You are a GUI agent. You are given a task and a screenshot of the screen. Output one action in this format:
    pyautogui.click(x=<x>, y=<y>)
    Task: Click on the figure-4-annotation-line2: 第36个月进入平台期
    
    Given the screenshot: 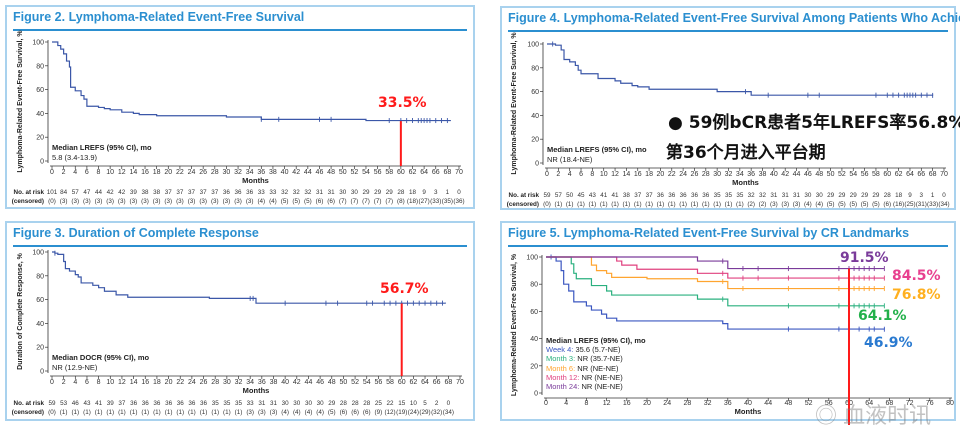 What is the action you would take?
    pyautogui.click(x=746, y=150)
    